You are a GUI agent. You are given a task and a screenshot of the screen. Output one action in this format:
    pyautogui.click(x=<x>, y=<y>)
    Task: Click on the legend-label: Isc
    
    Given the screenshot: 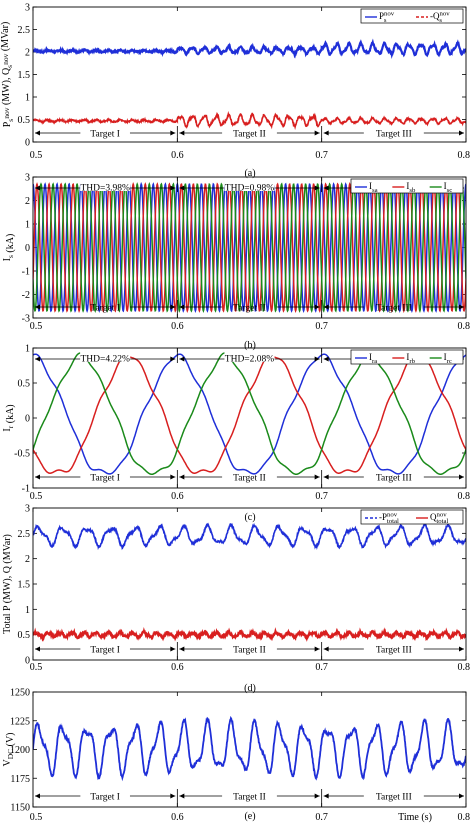 What is the action you would take?
    pyautogui.click(x=448, y=187)
    